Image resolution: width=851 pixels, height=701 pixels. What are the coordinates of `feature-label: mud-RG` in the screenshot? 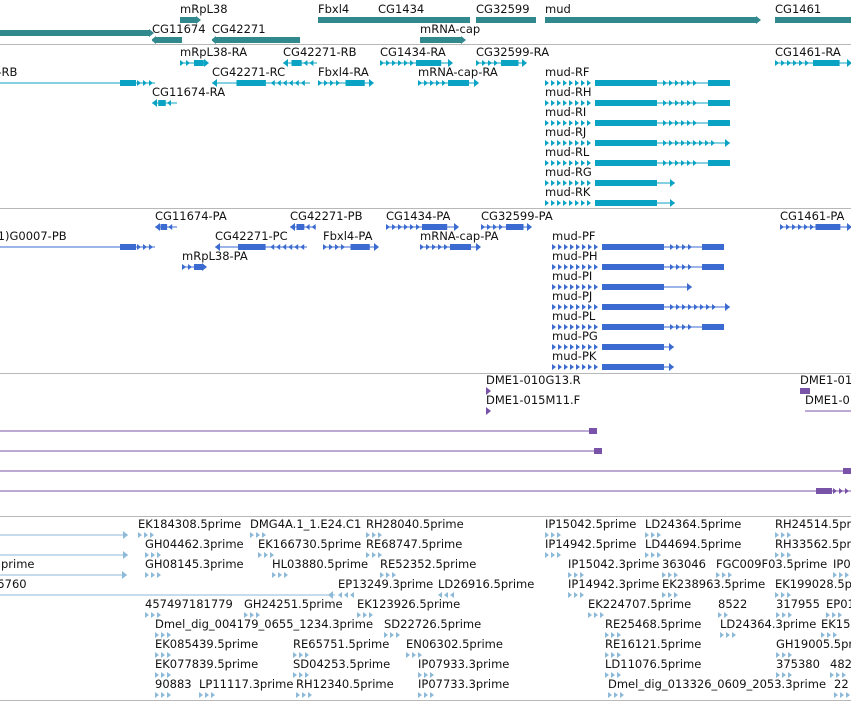 It's located at (568, 172).